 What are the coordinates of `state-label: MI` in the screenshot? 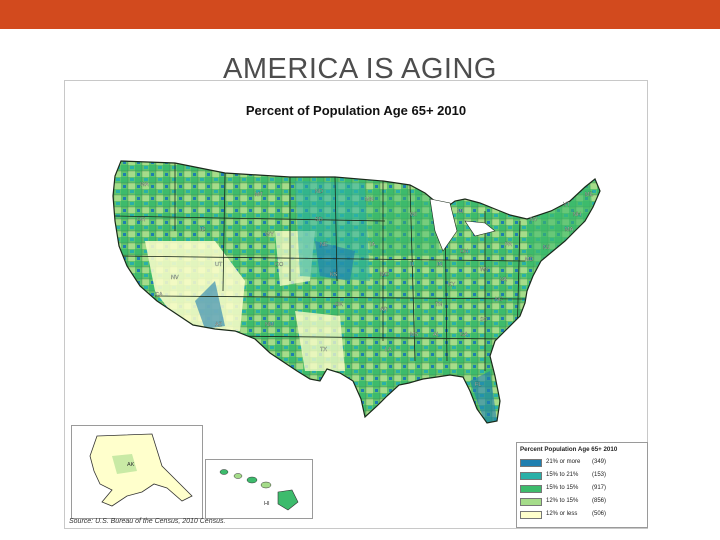 It's located at (460, 212).